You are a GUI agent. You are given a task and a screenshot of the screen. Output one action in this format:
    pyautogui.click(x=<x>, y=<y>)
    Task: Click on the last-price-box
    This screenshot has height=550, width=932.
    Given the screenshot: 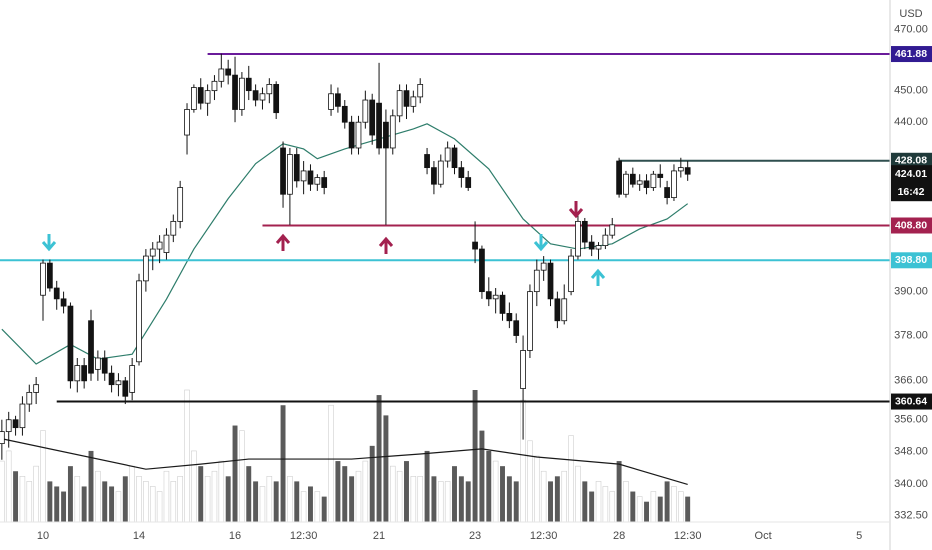 What is the action you would take?
    pyautogui.click(x=911, y=183)
    